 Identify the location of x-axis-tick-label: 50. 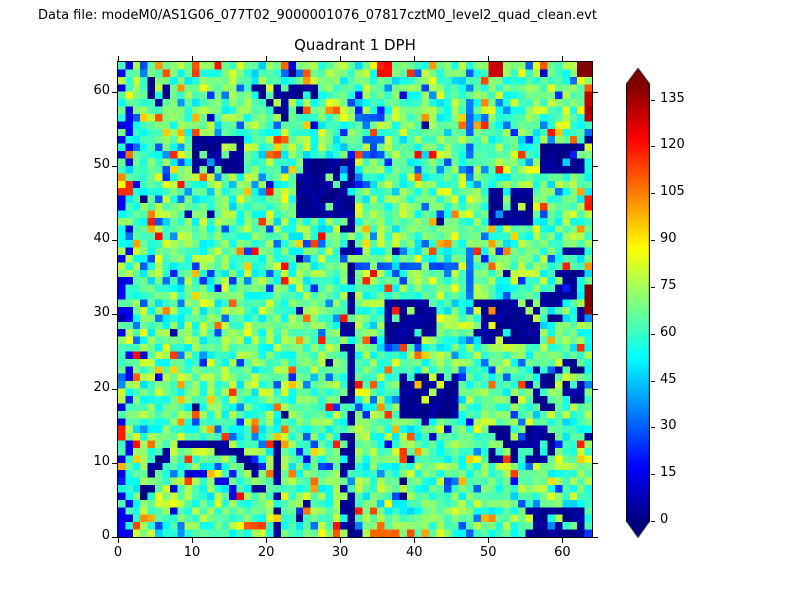
(488, 552).